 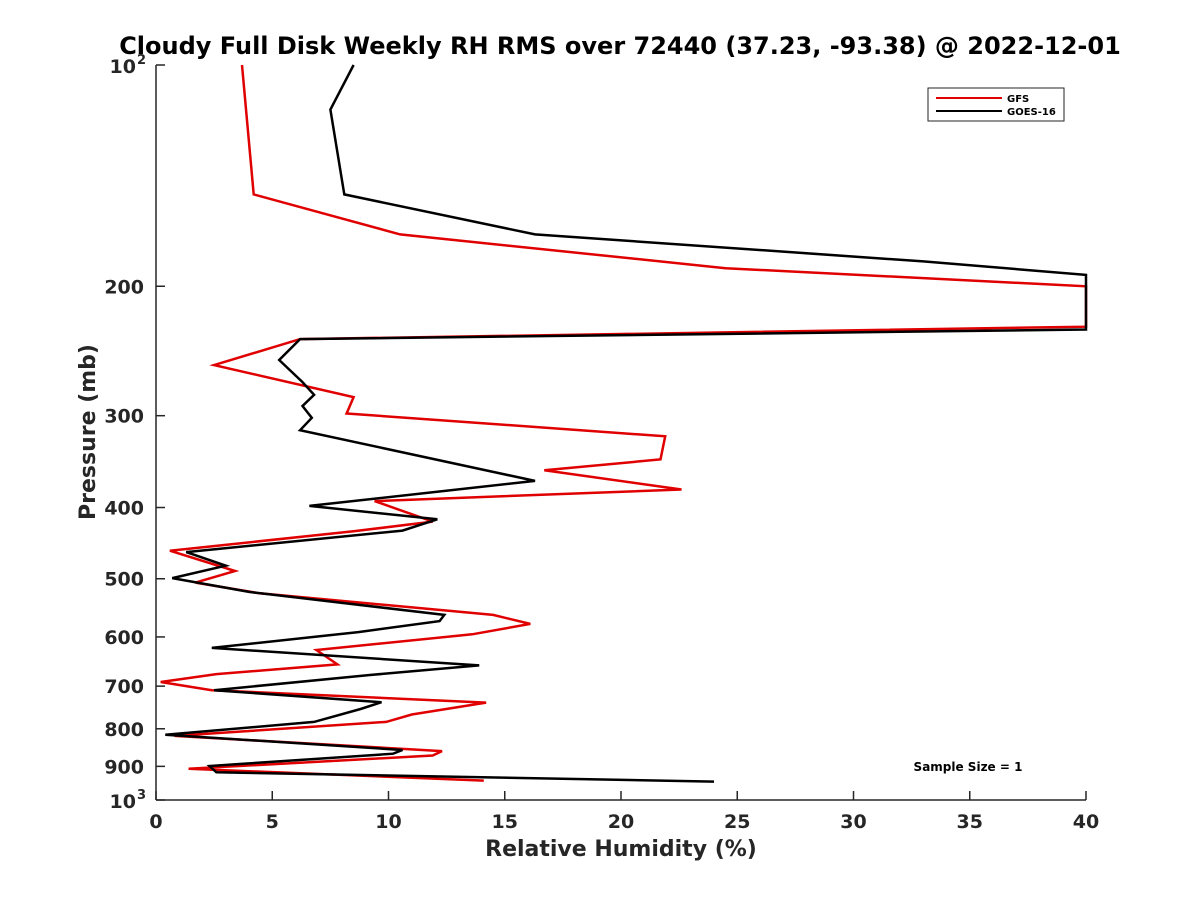 What do you see at coordinates (388, 822) in the screenshot?
I see `x-tick-label: 10` at bounding box center [388, 822].